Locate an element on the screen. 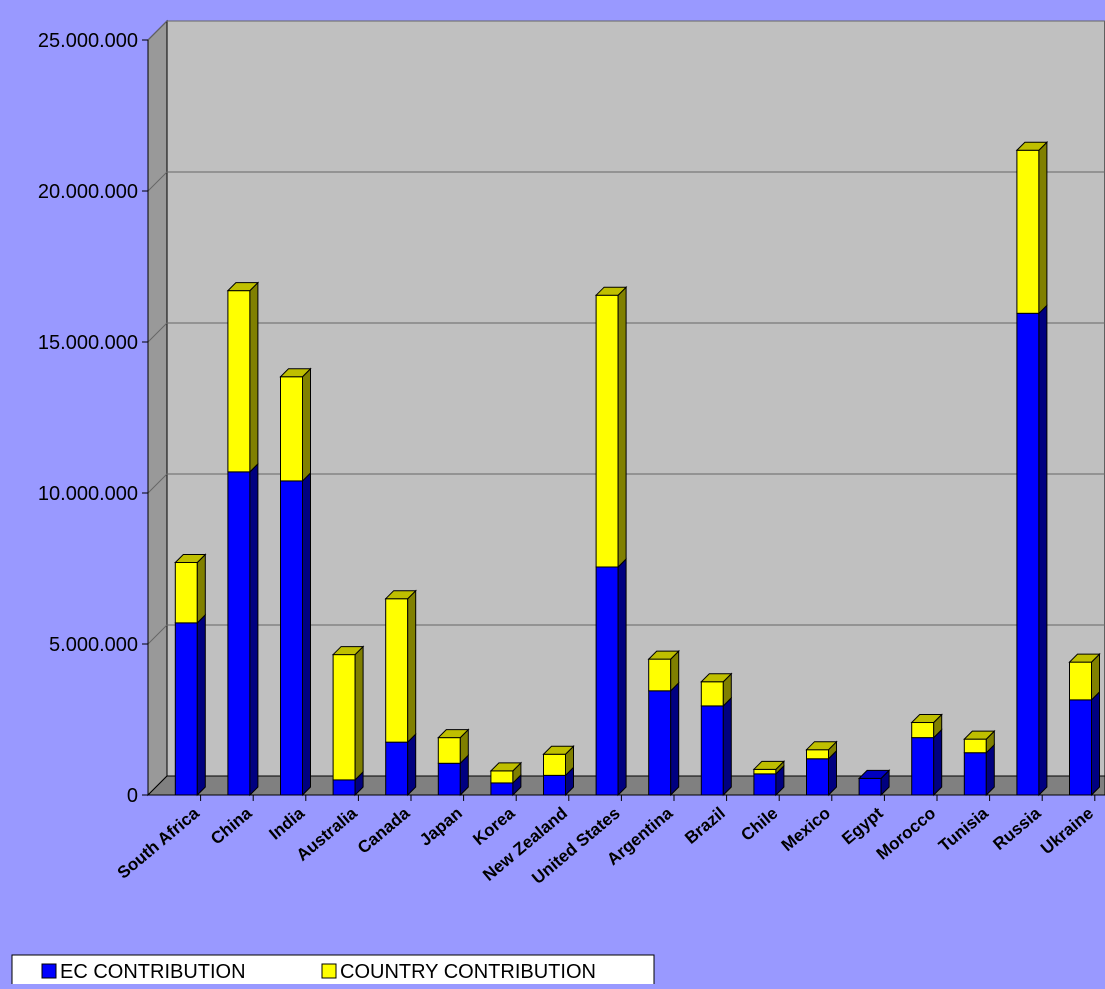 The width and height of the screenshot is (1105, 989). y-tick-label: 25.000.000 is located at coordinates (88, 41).